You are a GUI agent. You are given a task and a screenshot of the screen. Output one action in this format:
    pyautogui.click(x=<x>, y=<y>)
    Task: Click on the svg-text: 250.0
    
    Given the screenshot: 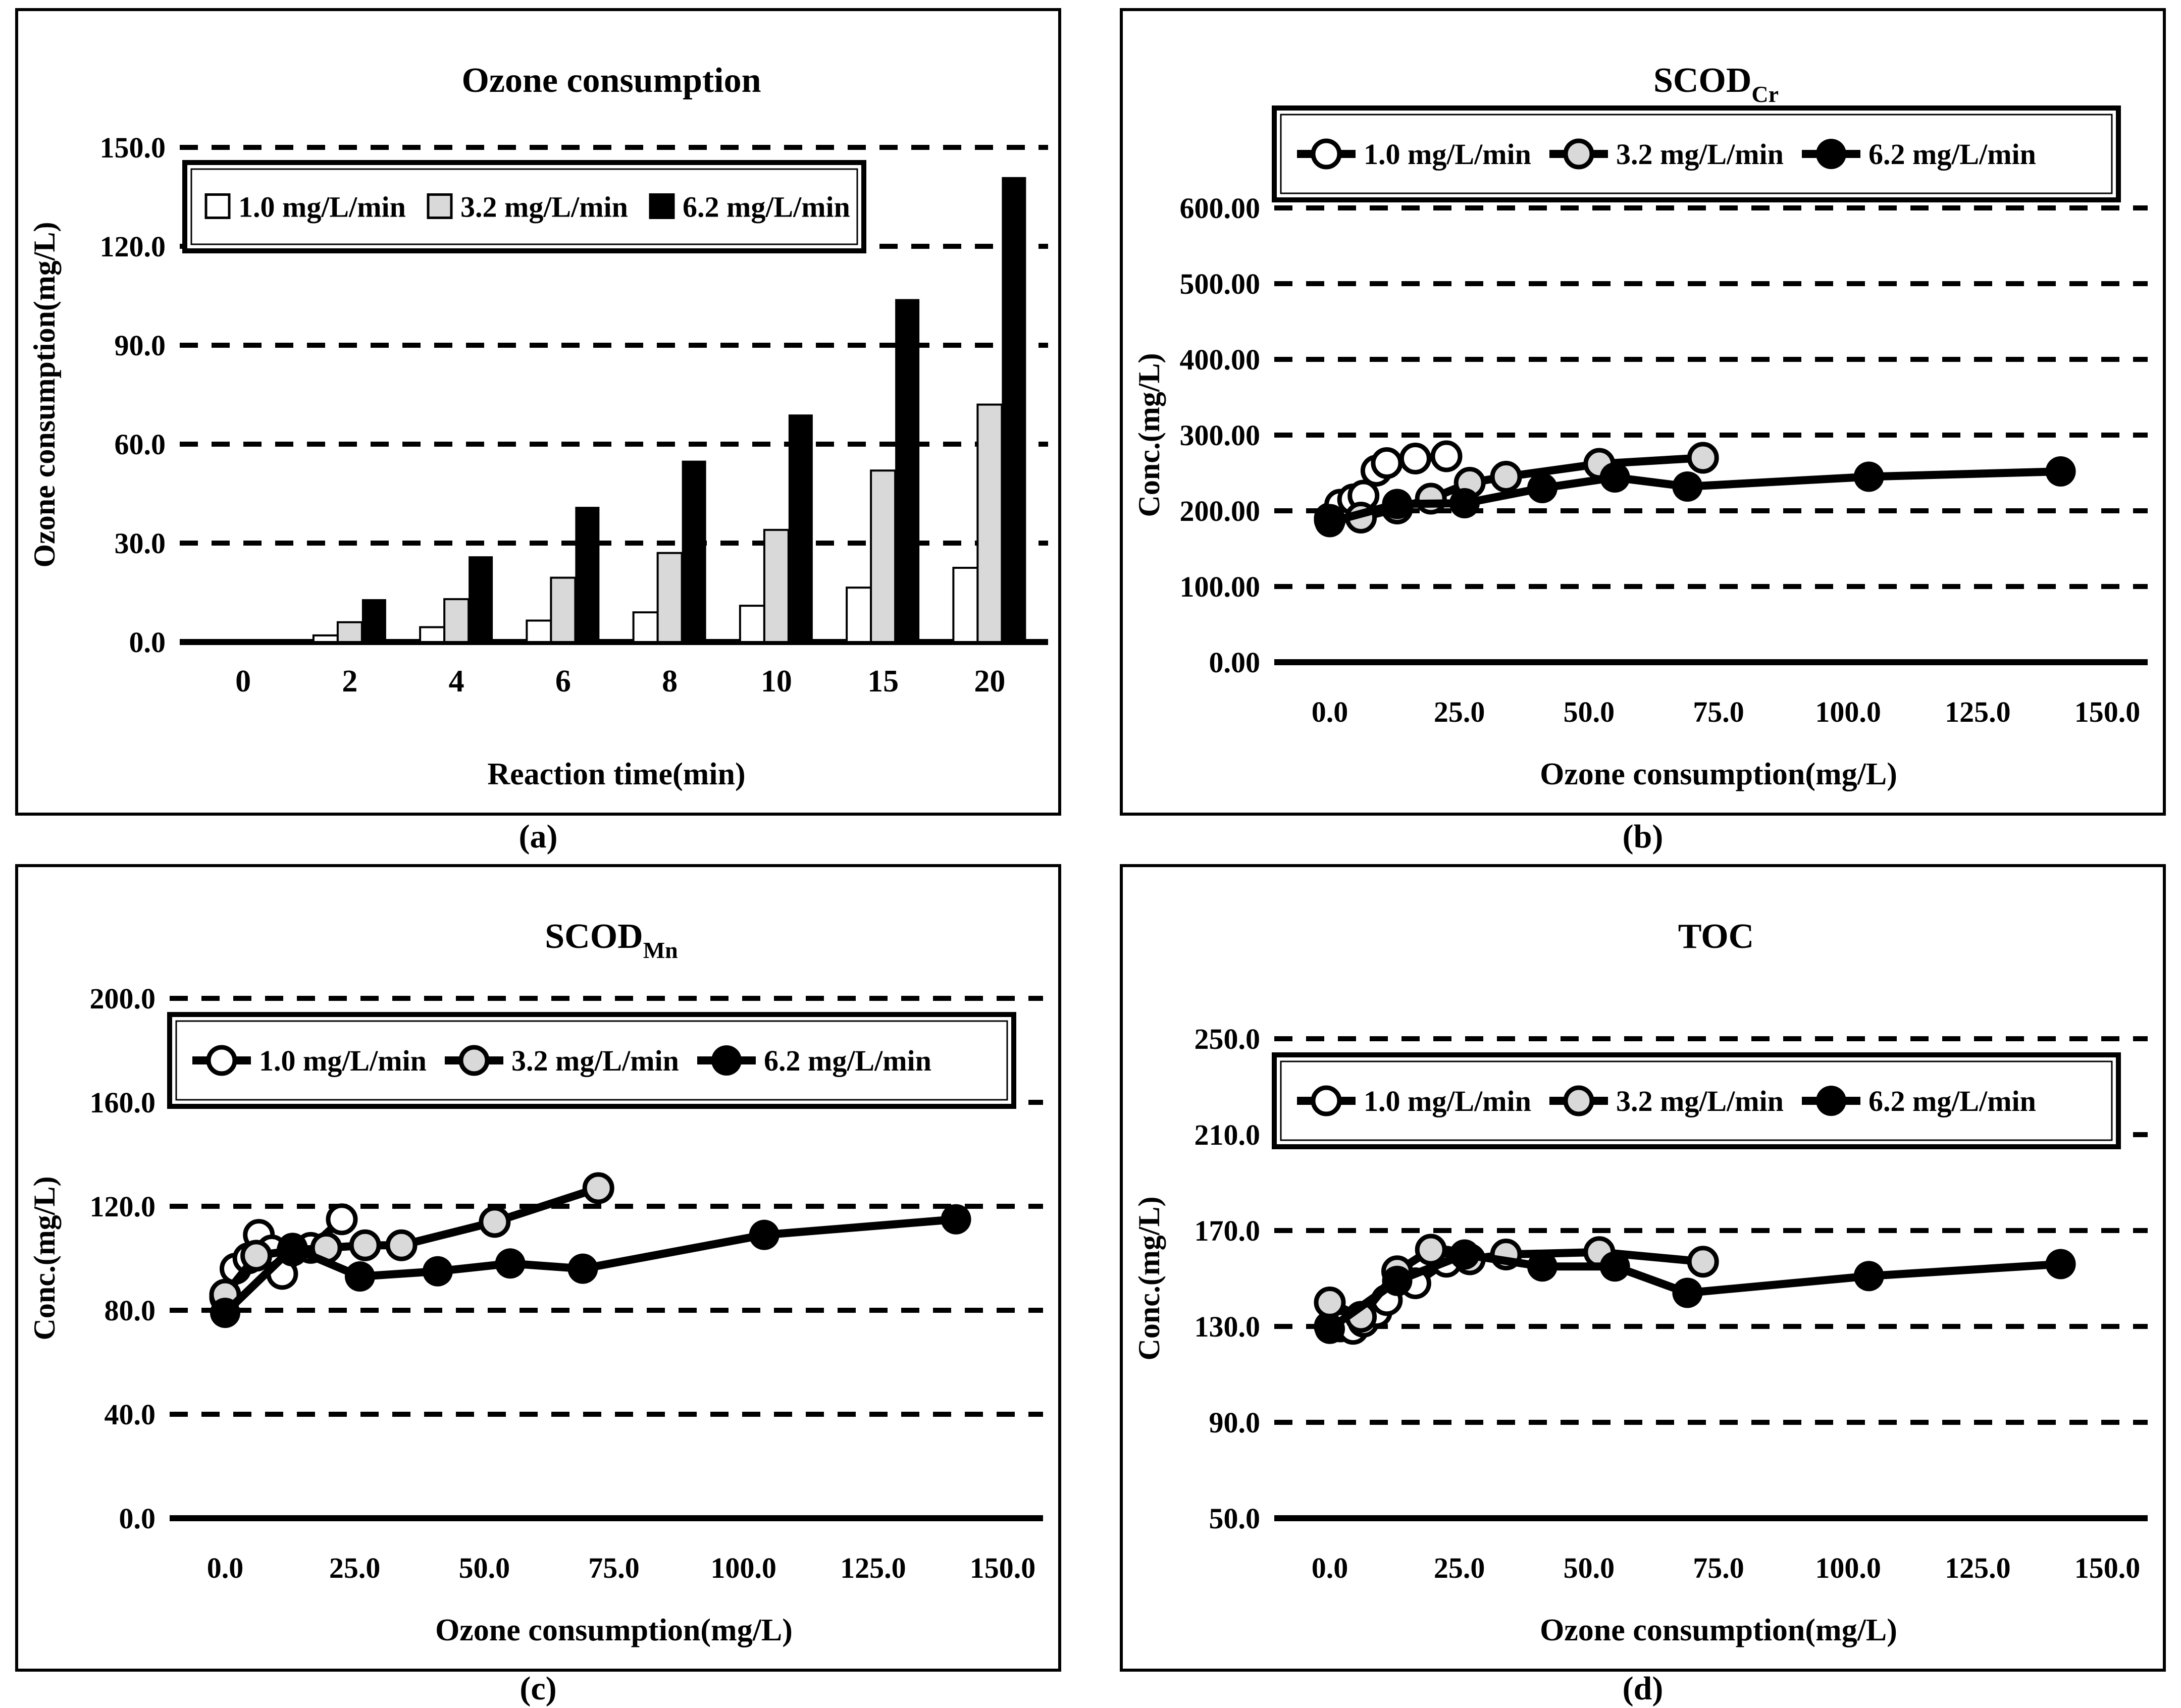 What is the action you would take?
    pyautogui.click(x=1228, y=1039)
    